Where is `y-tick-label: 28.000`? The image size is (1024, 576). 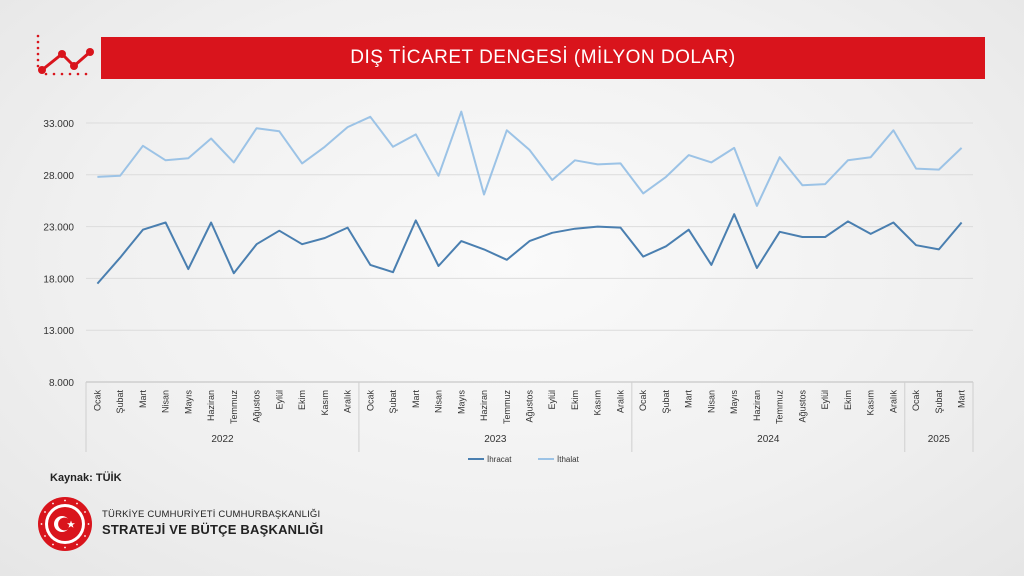 y-tick-label: 28.000 is located at coordinates (58, 176).